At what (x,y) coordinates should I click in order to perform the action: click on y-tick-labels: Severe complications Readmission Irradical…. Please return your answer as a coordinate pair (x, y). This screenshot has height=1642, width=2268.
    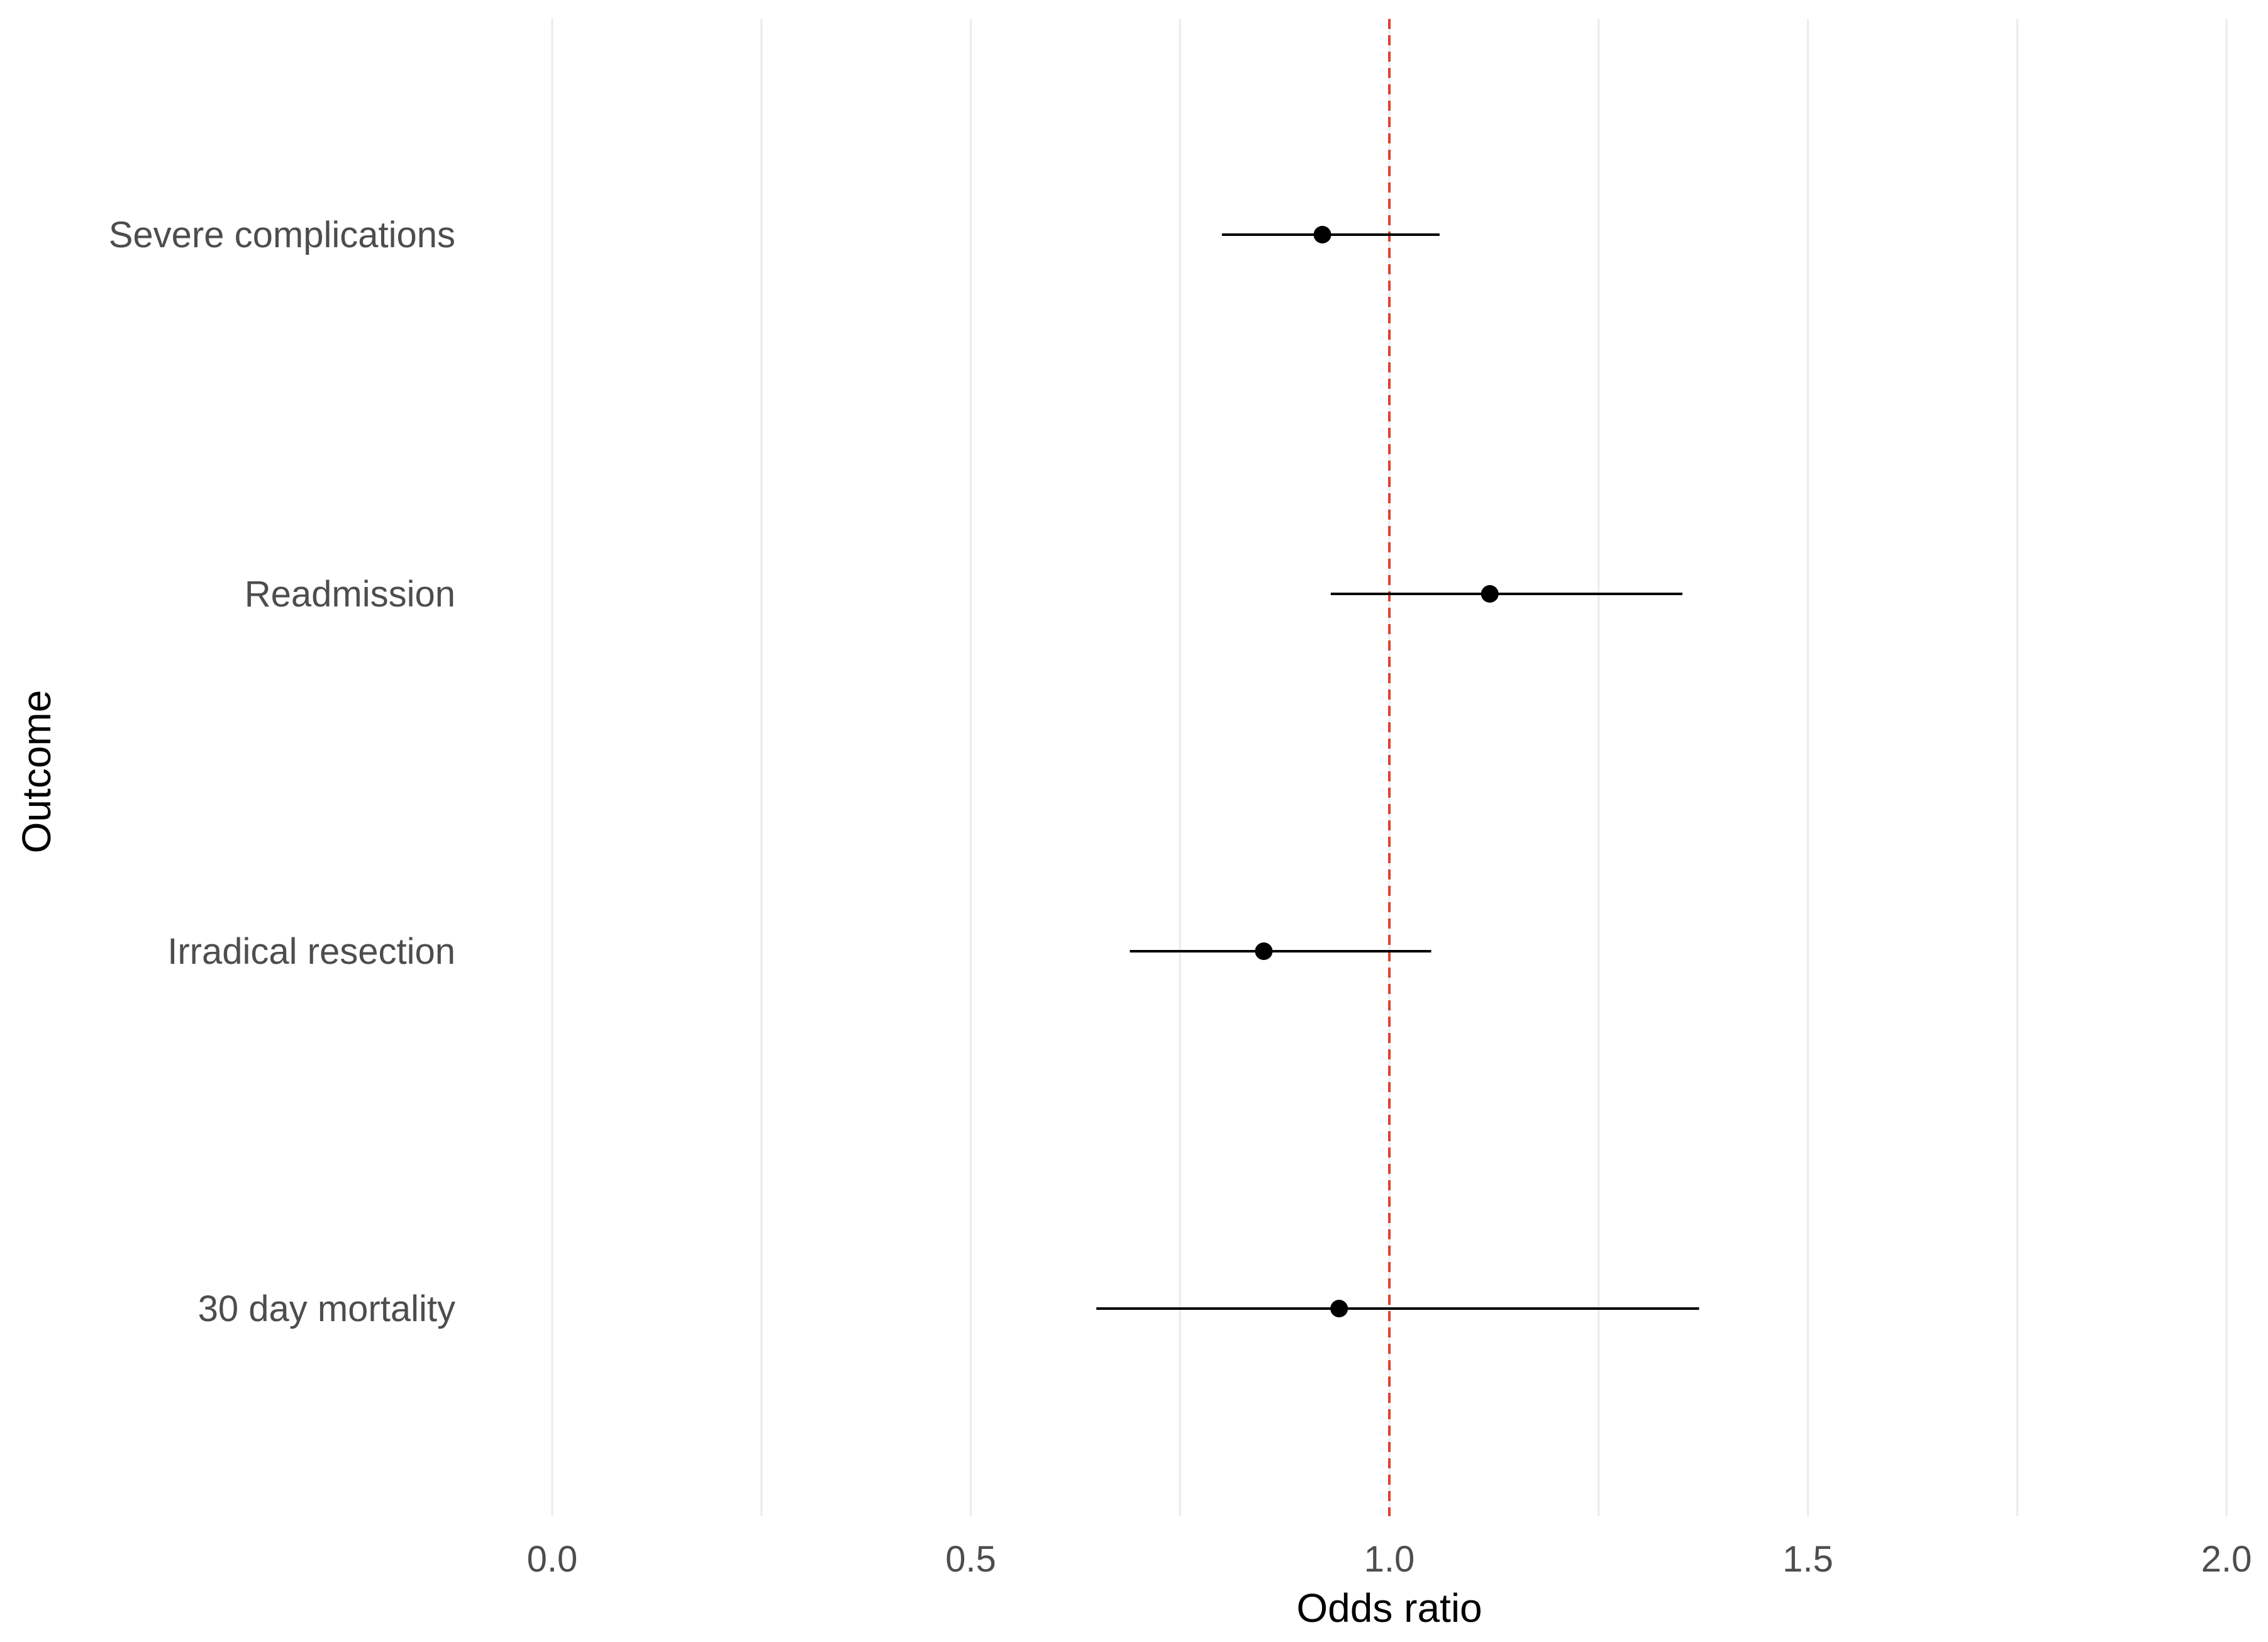
    Looking at the image, I should click on (282, 772).